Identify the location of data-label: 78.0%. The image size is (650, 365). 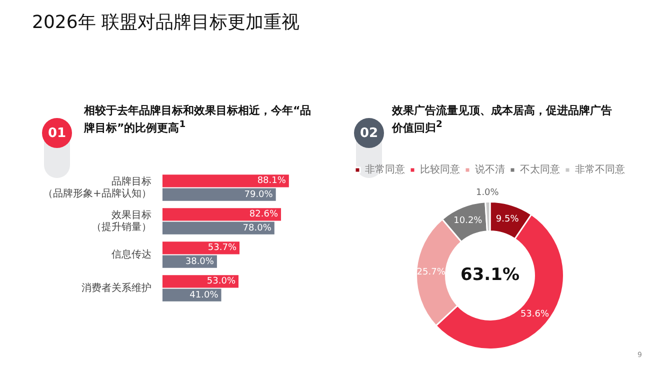
(257, 228).